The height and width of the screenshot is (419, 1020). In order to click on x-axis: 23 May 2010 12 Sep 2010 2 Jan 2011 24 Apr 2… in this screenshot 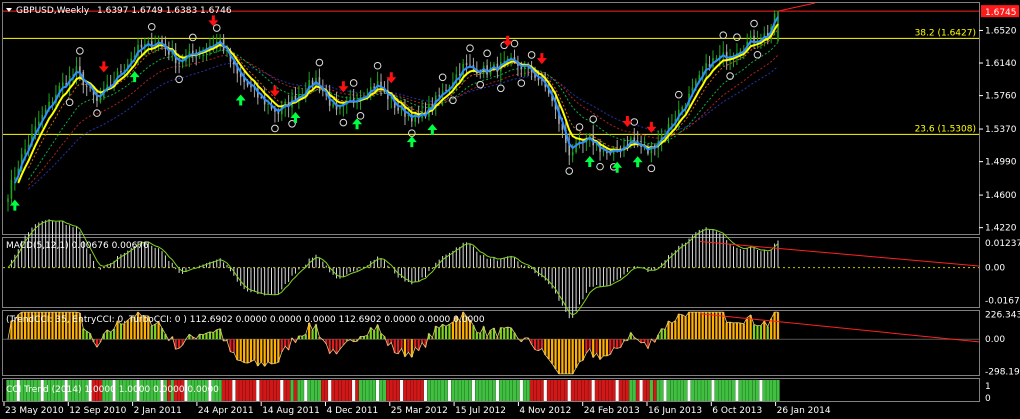, I will do `click(417, 409)`.